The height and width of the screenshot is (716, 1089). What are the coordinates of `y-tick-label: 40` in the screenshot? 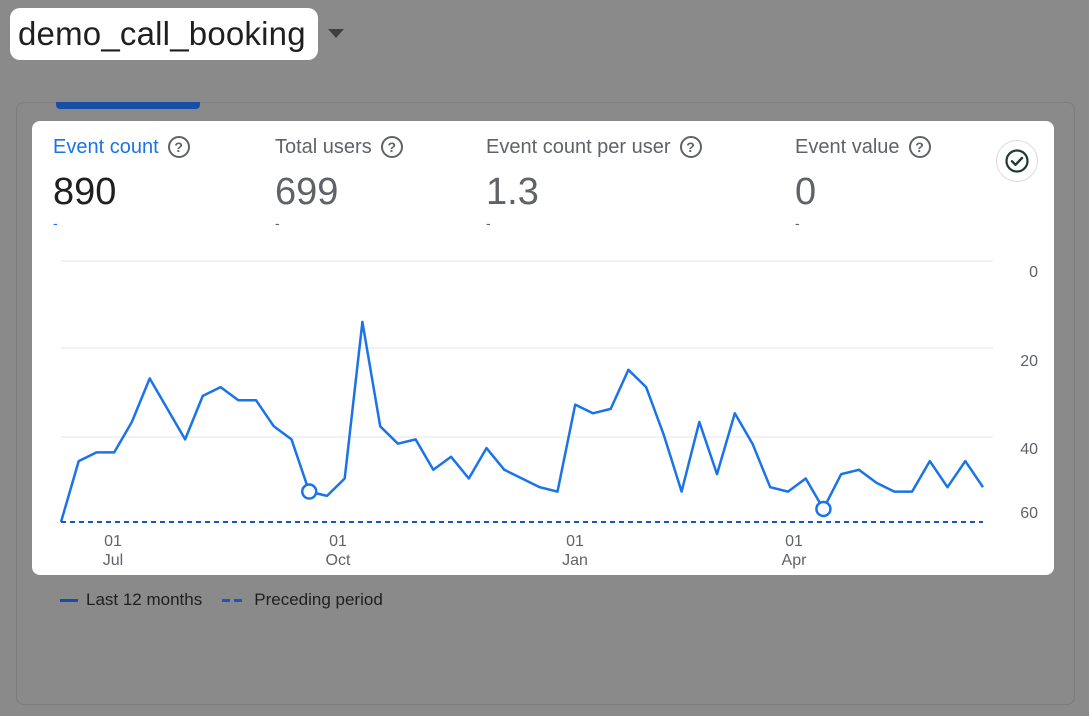 It's located at (1029, 449).